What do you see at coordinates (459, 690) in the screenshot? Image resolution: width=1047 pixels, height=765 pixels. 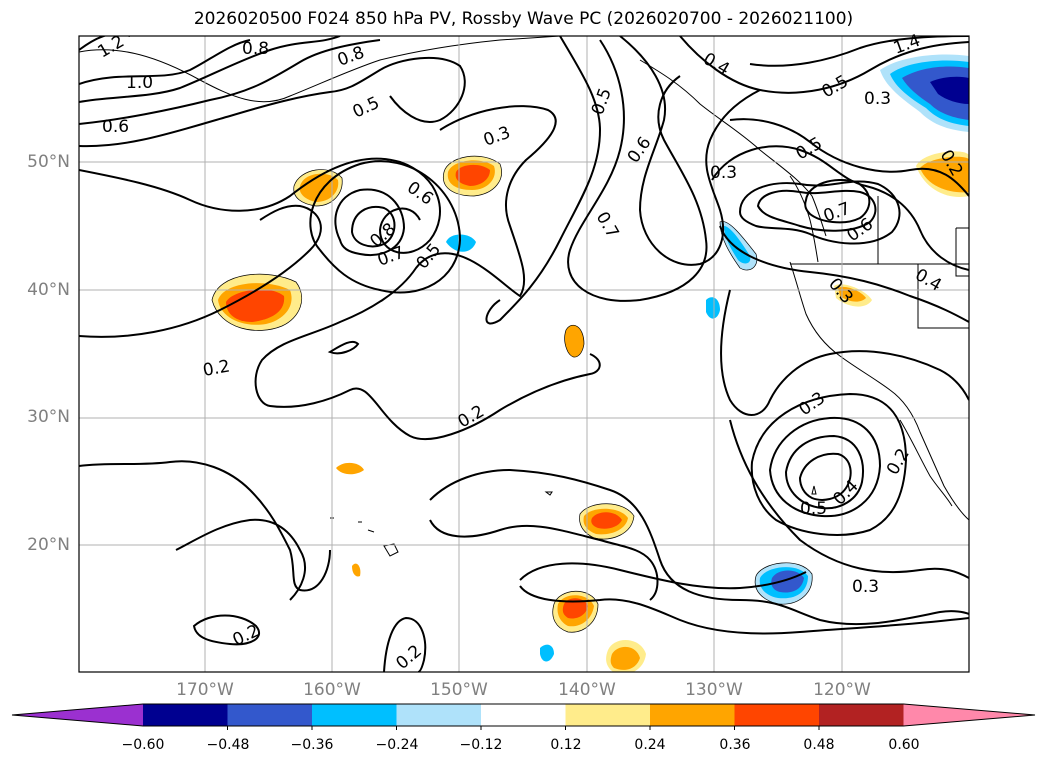 I see `lon-label: 150°W` at bounding box center [459, 690].